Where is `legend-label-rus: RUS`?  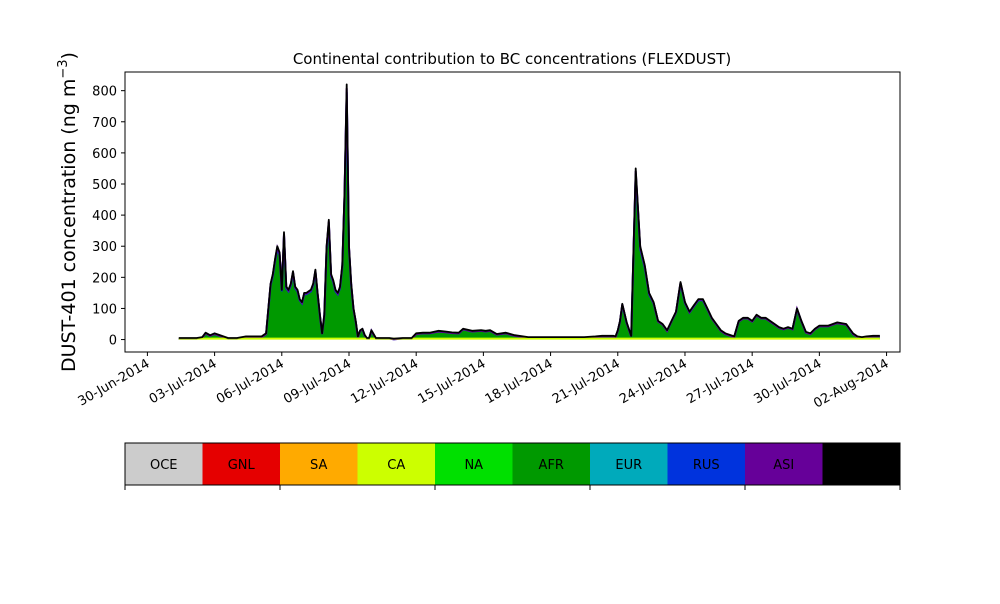
legend-label-rus: RUS is located at coordinates (706, 465).